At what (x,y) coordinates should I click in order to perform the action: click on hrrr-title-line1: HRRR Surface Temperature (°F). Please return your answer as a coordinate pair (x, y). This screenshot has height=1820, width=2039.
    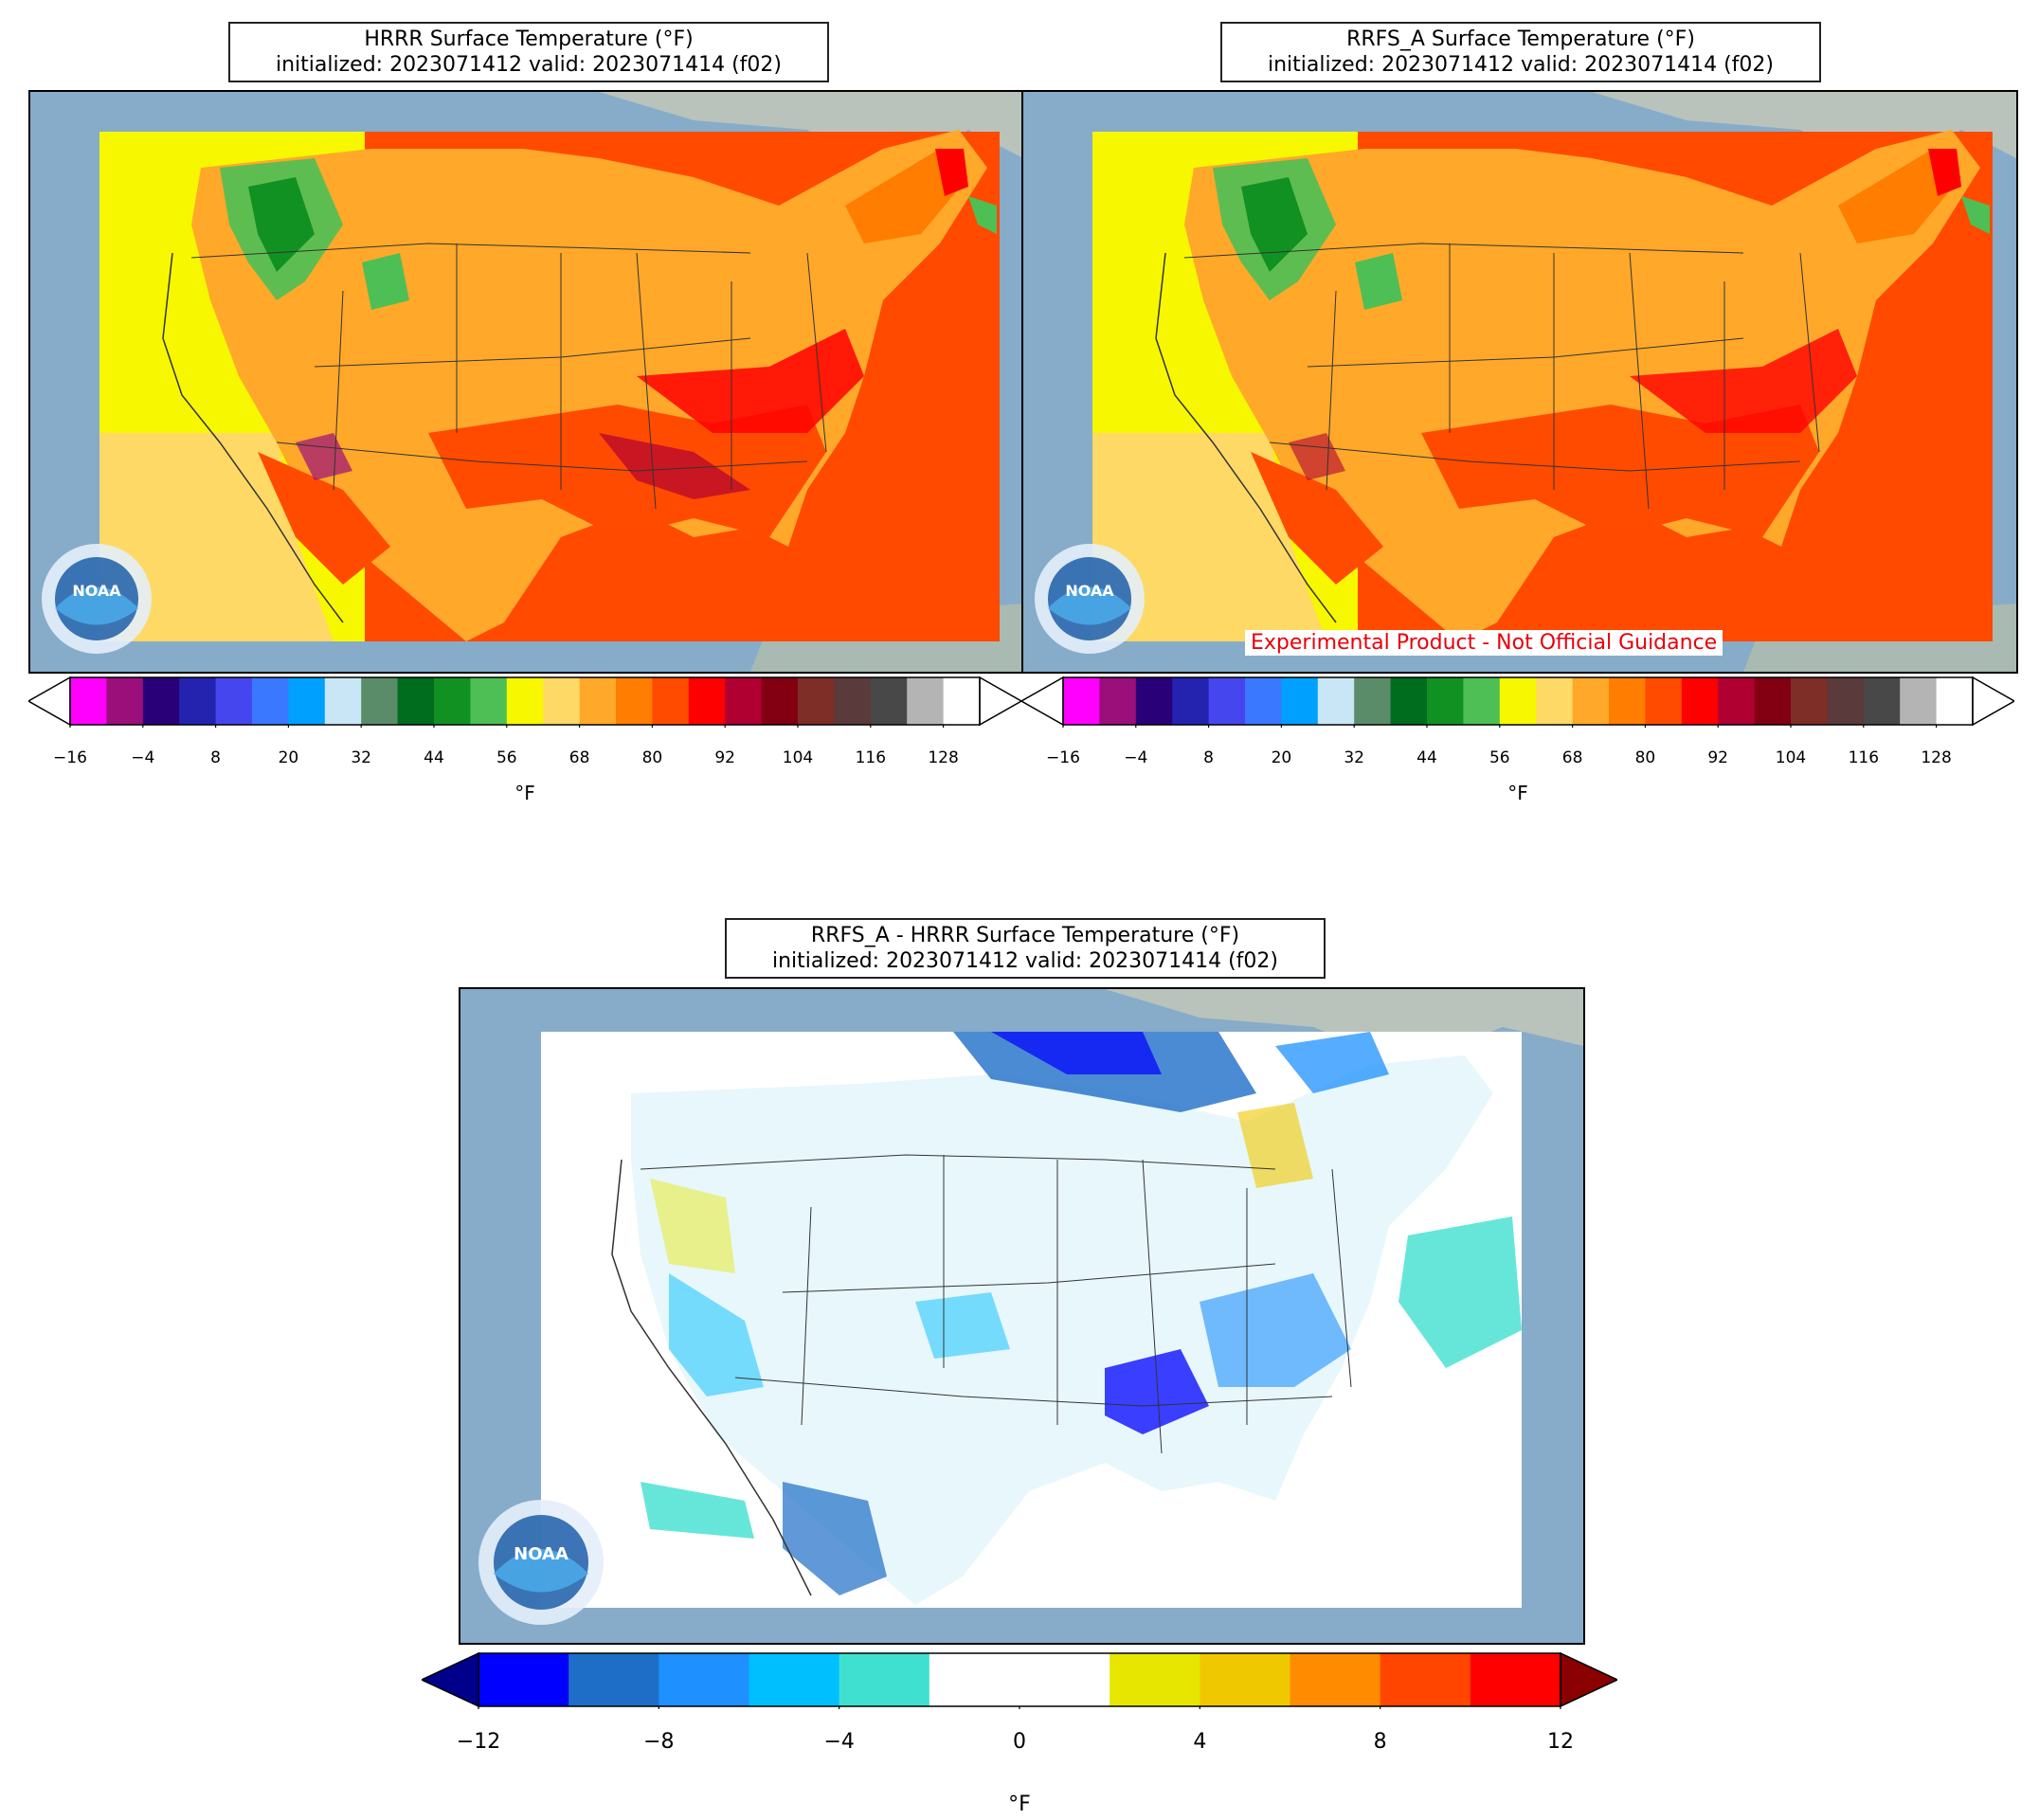
    Looking at the image, I should click on (529, 39).